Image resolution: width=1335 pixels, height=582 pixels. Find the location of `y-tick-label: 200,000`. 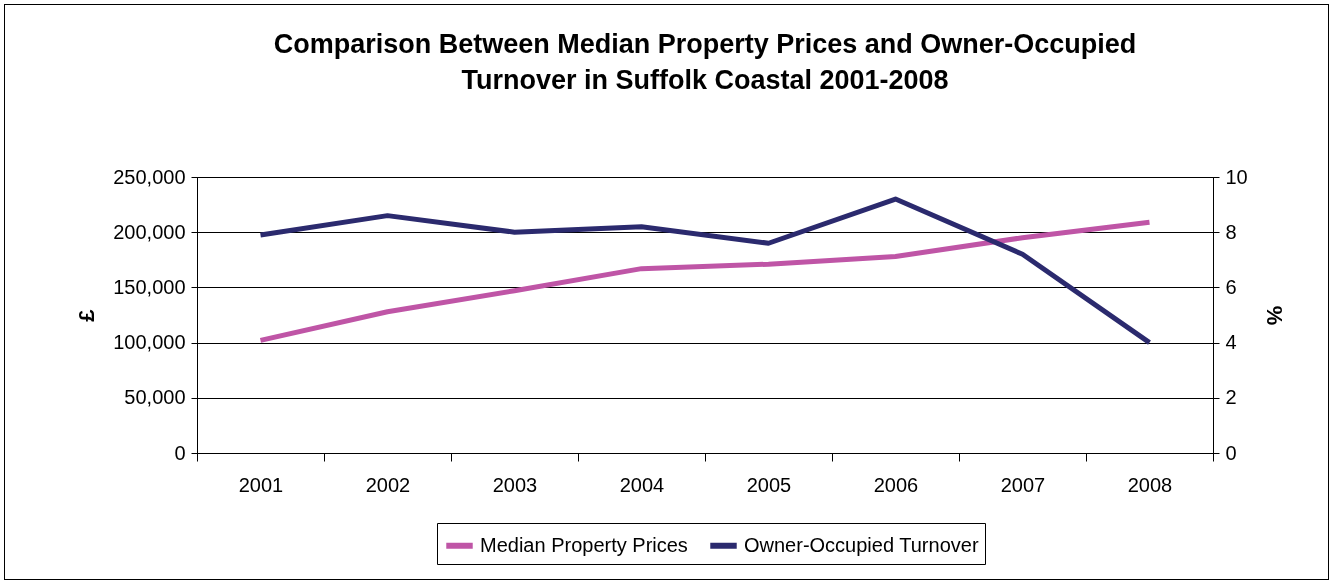

y-tick-label: 200,000 is located at coordinates (149, 231).